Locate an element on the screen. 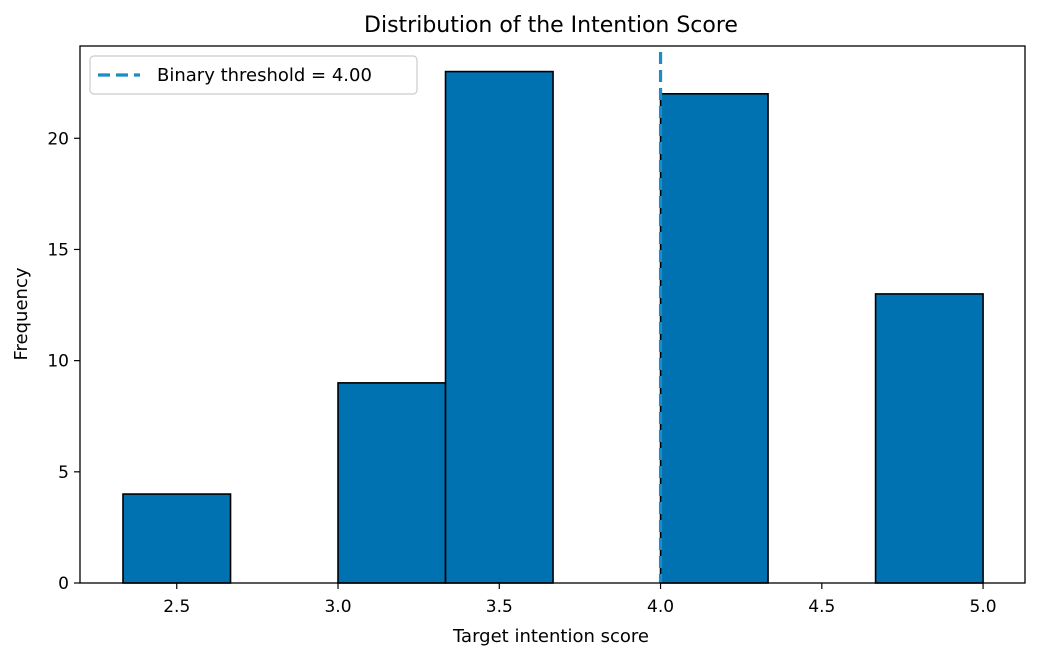 This screenshot has height=658, width=1037. y-axis-ticks: 0 5 10 15 20 is located at coordinates (63, 361).